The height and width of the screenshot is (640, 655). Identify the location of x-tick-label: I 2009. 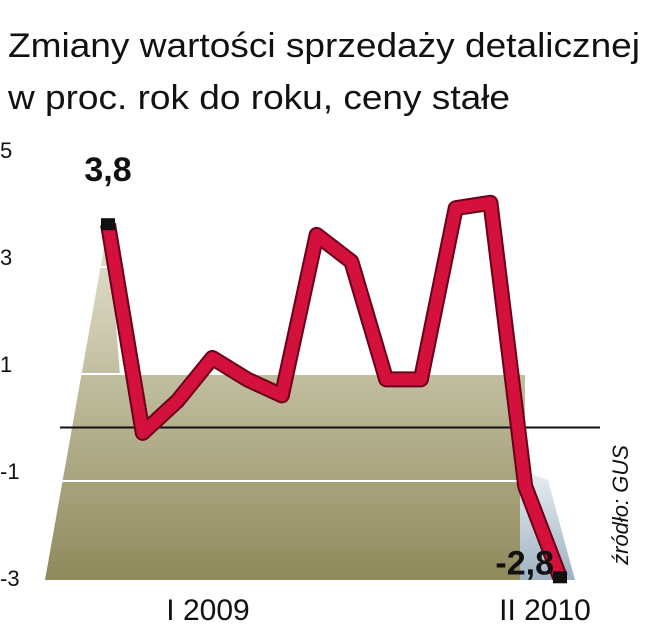
(207, 610).